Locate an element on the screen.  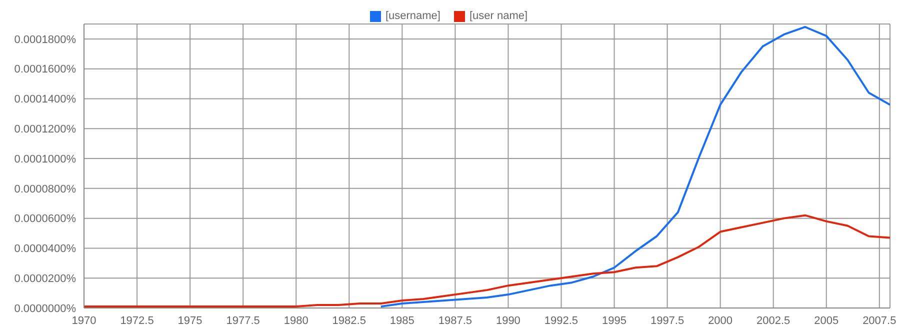
x-tick-label: 1982.5 is located at coordinates (349, 320).